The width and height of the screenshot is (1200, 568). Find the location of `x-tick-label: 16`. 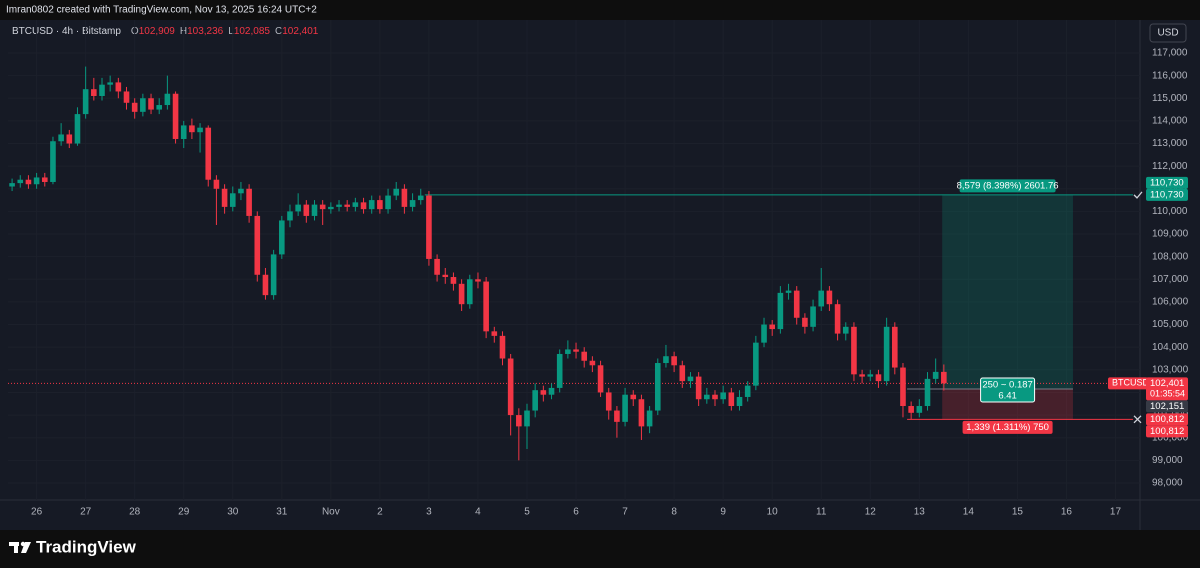

x-tick-label: 16 is located at coordinates (1067, 512).